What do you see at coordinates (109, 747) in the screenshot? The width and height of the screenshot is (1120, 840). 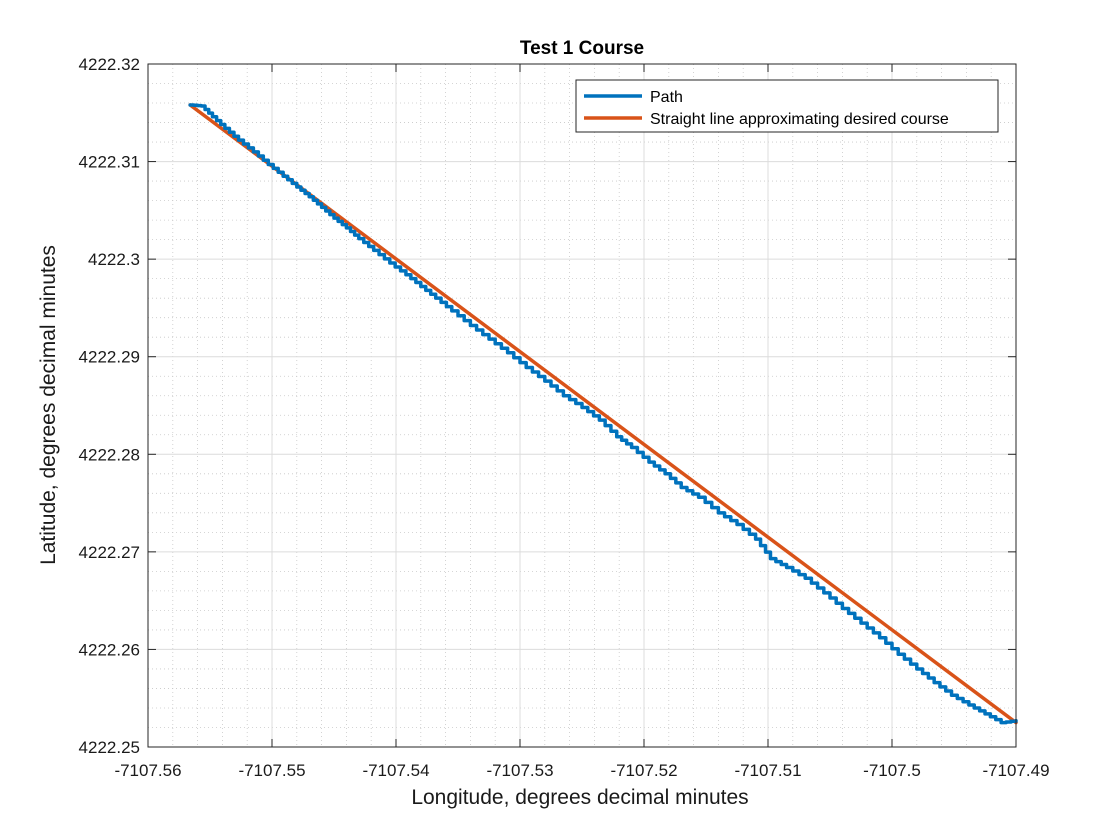 I see `y-tick-label: 4222.25` at bounding box center [109, 747].